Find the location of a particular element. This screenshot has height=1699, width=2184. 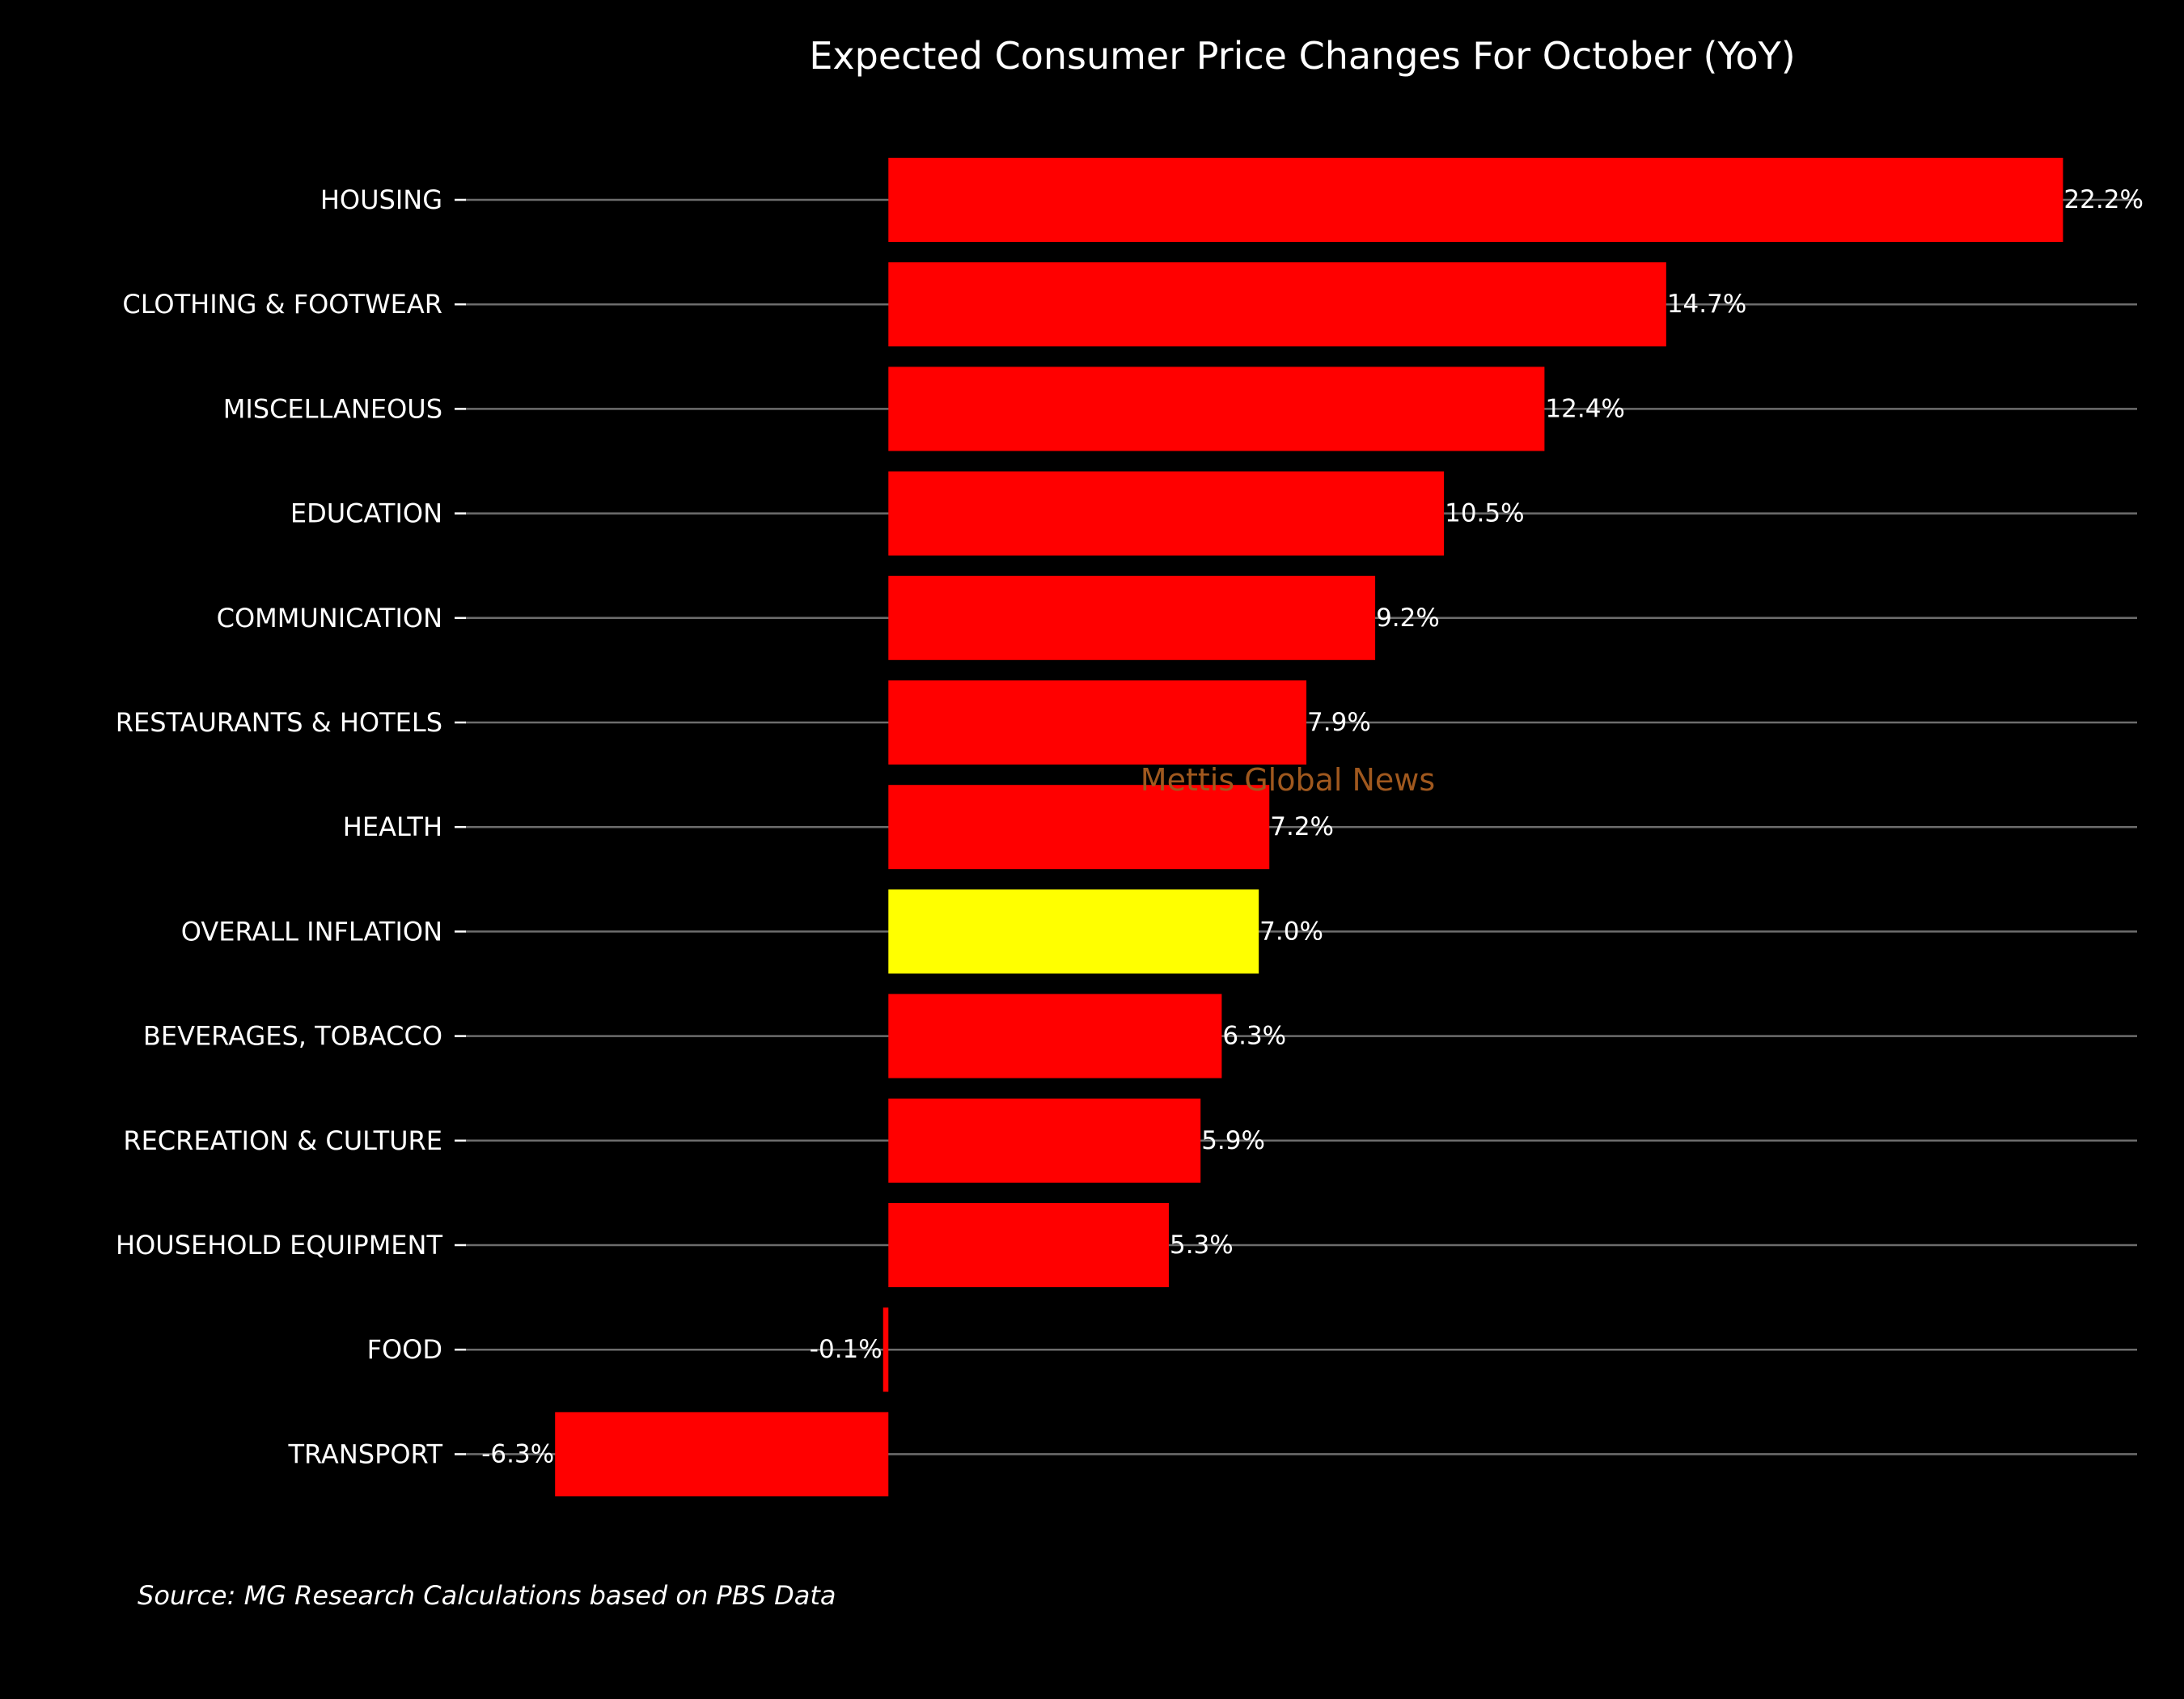

category-label-8: BEVERAGES, TOBACCO is located at coordinates (292, 1036).